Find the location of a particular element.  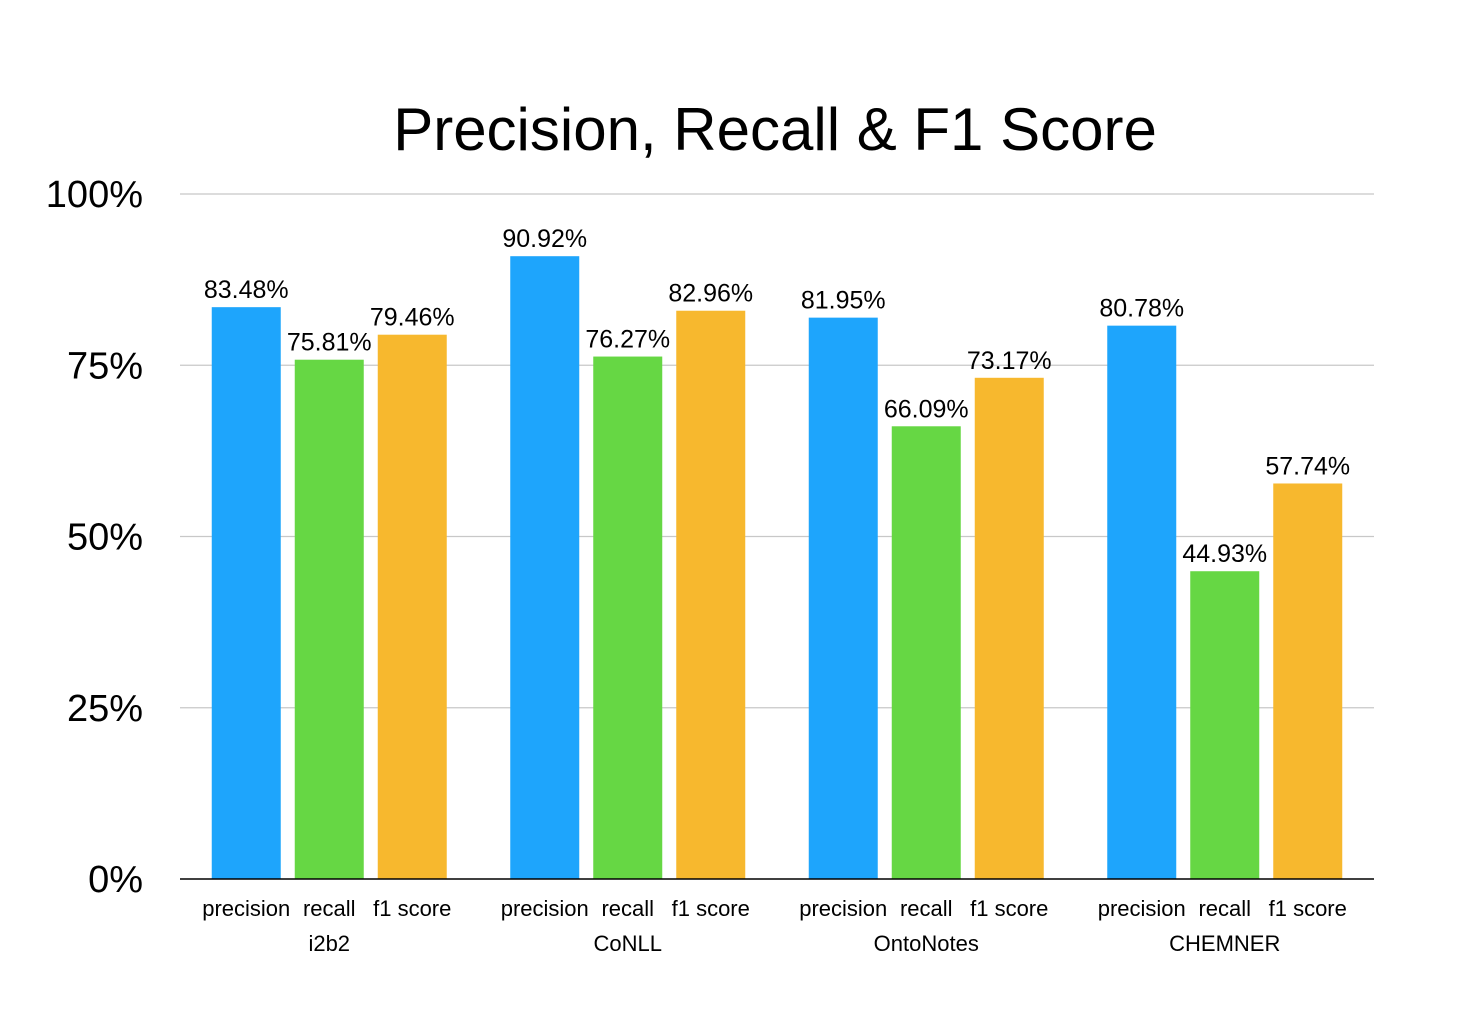

data-label: 82.96% is located at coordinates (710, 294).